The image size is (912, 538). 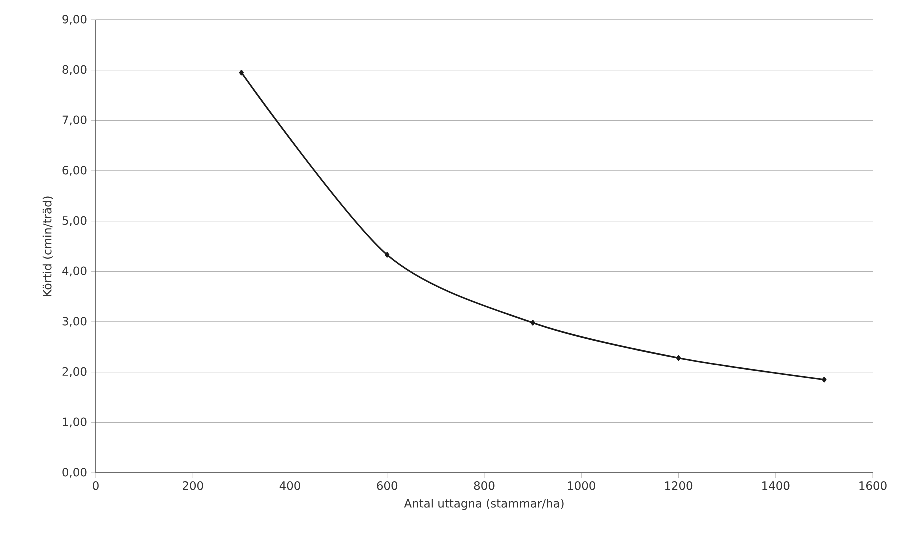 I want to click on y-tick-label: 4,00, so click(x=74, y=271).